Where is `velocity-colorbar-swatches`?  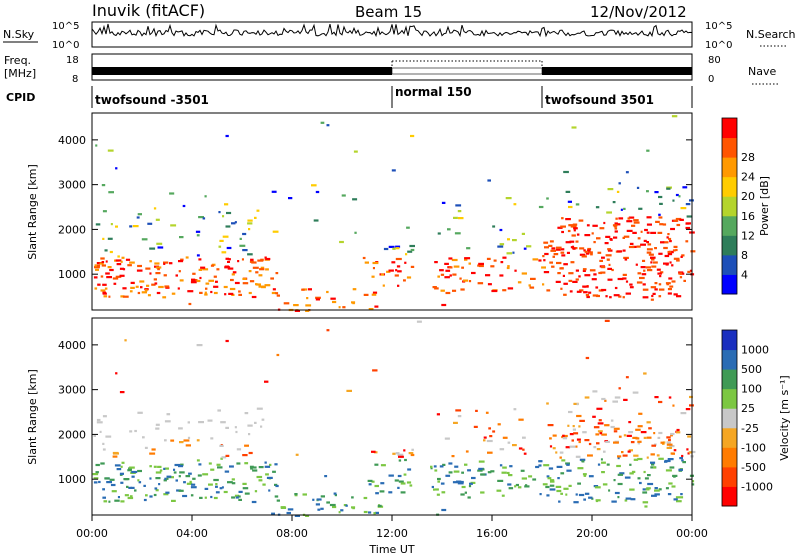 velocity-colorbar-swatches is located at coordinates (729, 418).